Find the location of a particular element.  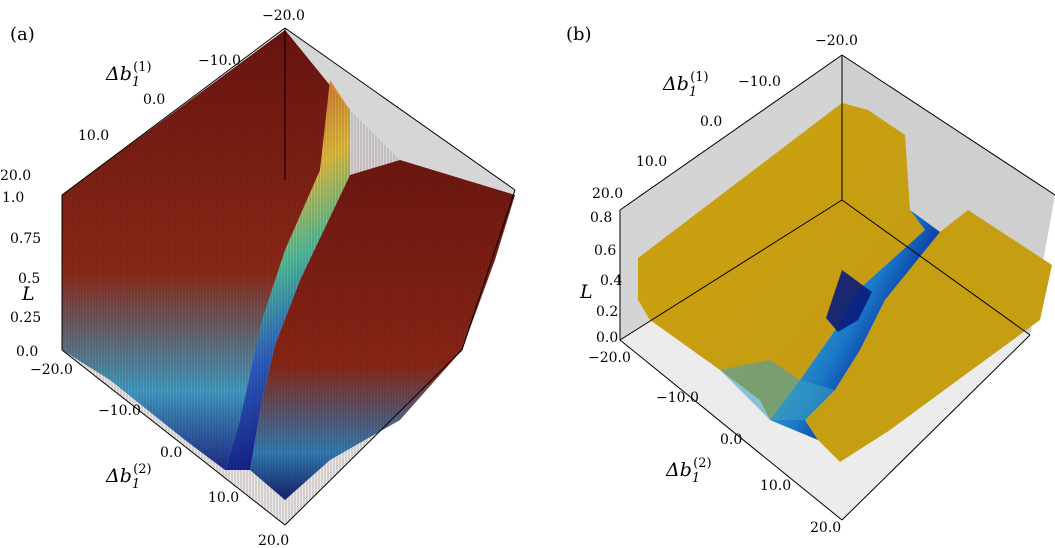

panel-b-x-tick-0: −20.0 is located at coordinates (836, 41).